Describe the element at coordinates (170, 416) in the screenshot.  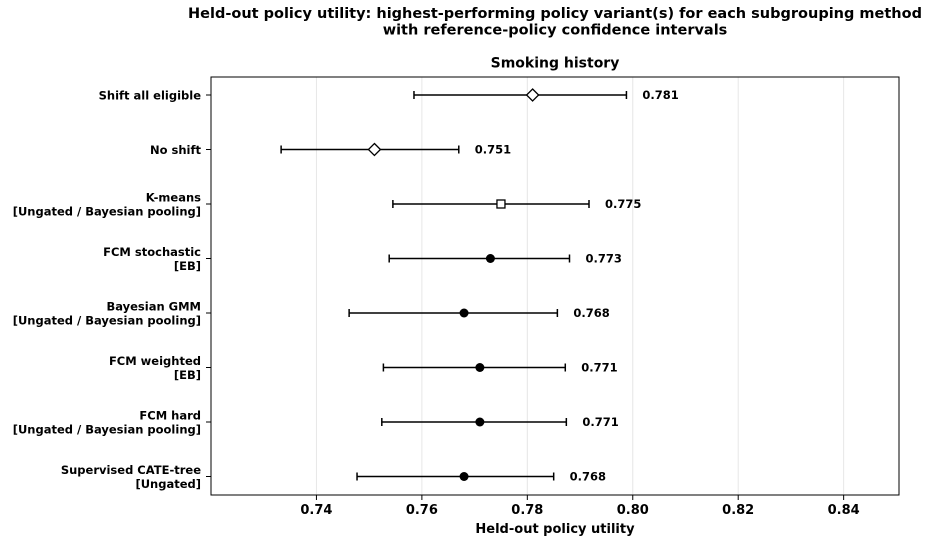
I see `category-label: FCM hard` at that location.